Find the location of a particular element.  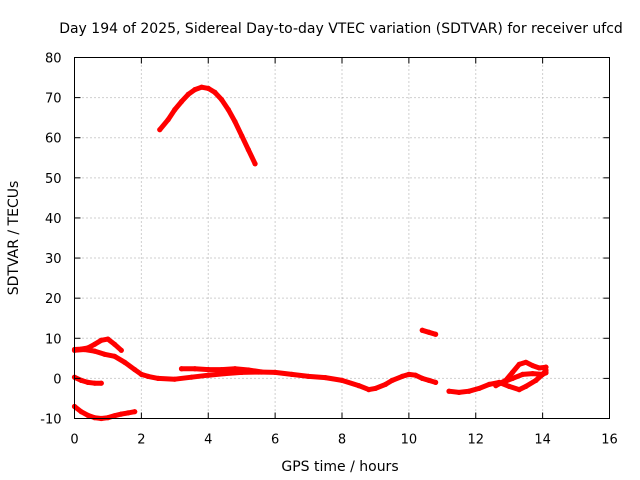

x-tick-label: 16 is located at coordinates (609, 440).